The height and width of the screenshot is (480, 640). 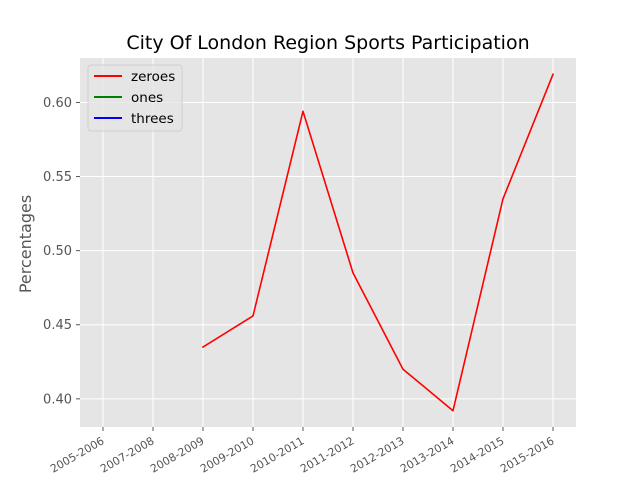 What do you see at coordinates (57, 399) in the screenshot?
I see `y-tick-label: 0.40` at bounding box center [57, 399].